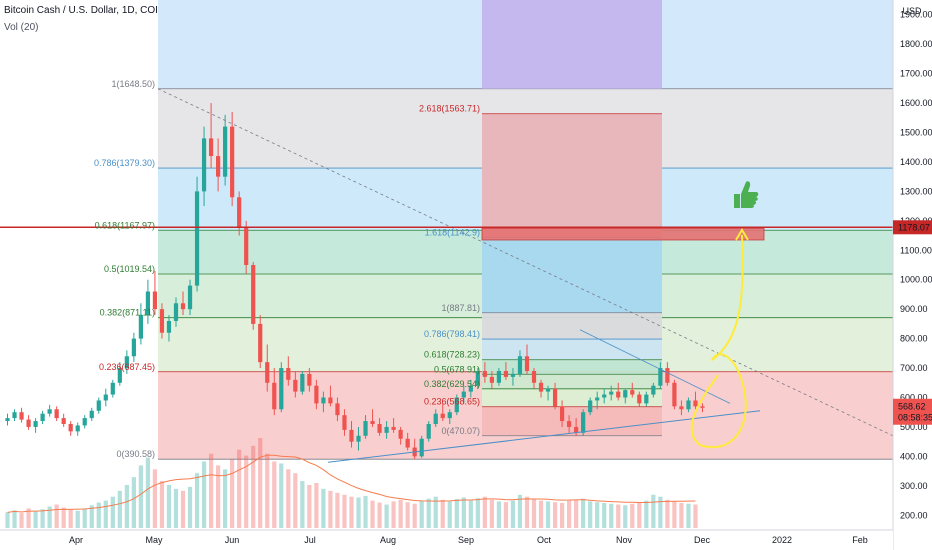 This screenshot has height=550, width=932. I want to click on fib-ext-top, so click(572, 44).